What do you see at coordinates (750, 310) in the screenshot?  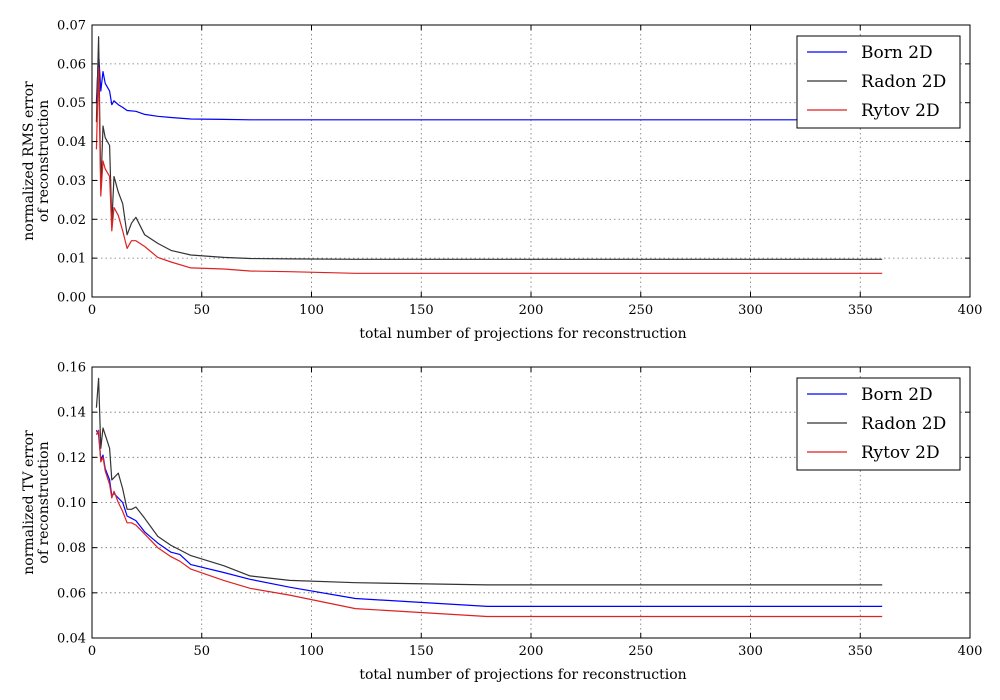 I see `rms-x-tick-label: 300` at bounding box center [750, 310].